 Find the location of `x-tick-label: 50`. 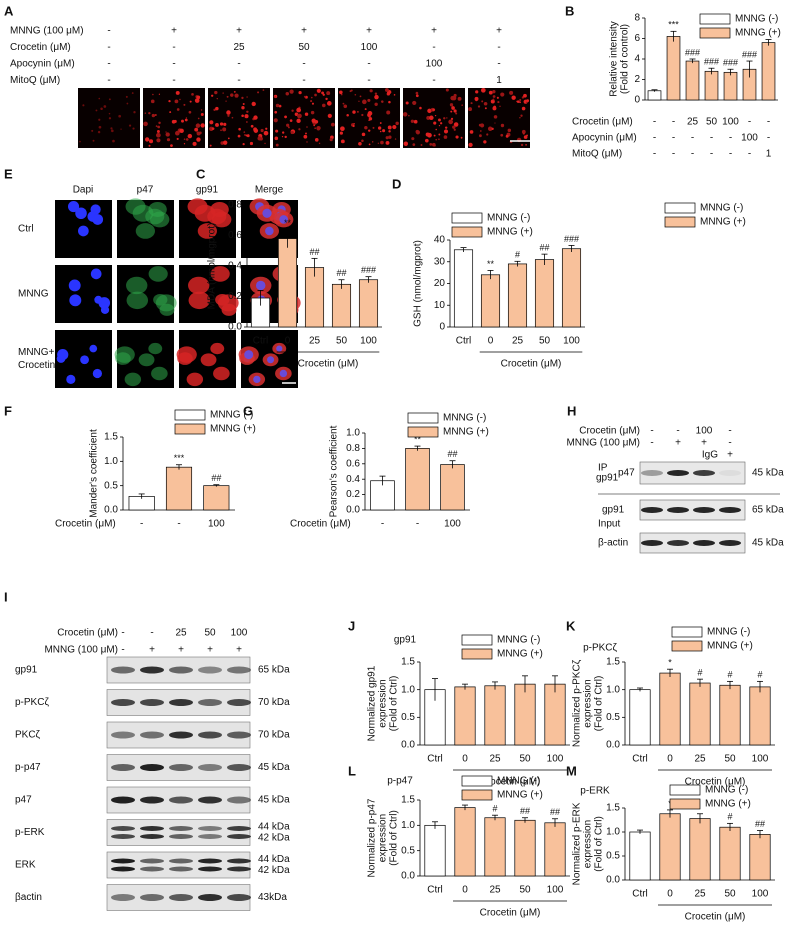

x-tick-label: 50 is located at coordinates (525, 890).